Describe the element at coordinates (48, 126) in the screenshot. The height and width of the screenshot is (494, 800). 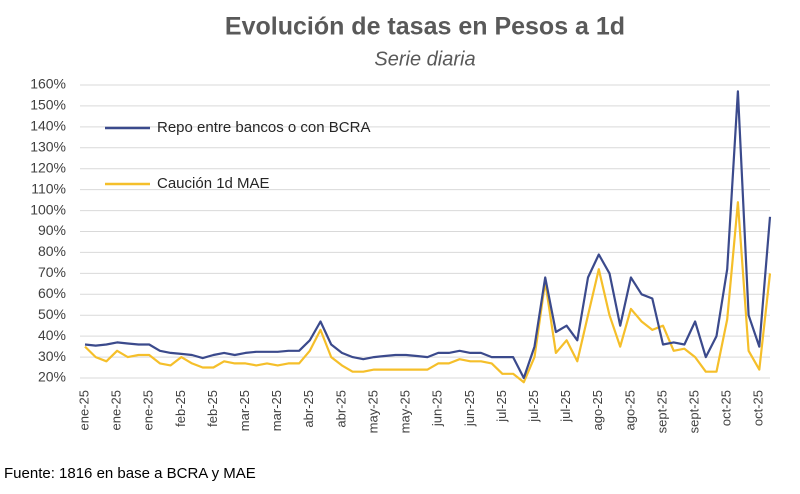
I see `y-tick-label: 140%` at that location.